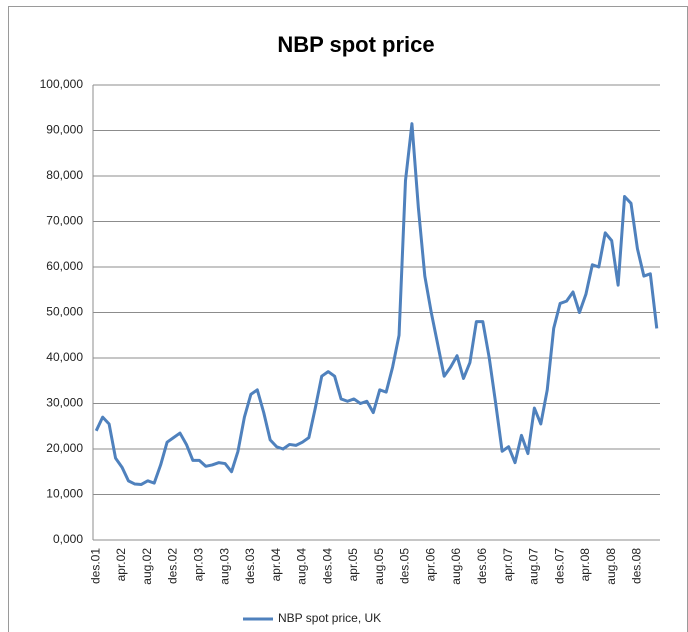  What do you see at coordinates (355, 44) in the screenshot?
I see `chart-title: NBP spot price` at bounding box center [355, 44].